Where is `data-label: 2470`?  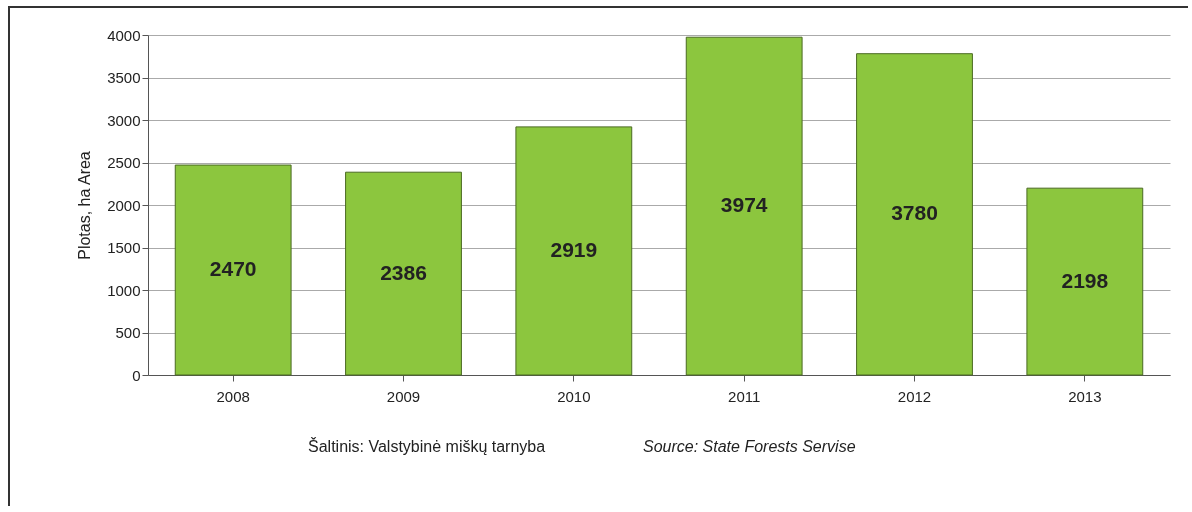
data-label: 2470 is located at coordinates (233, 269).